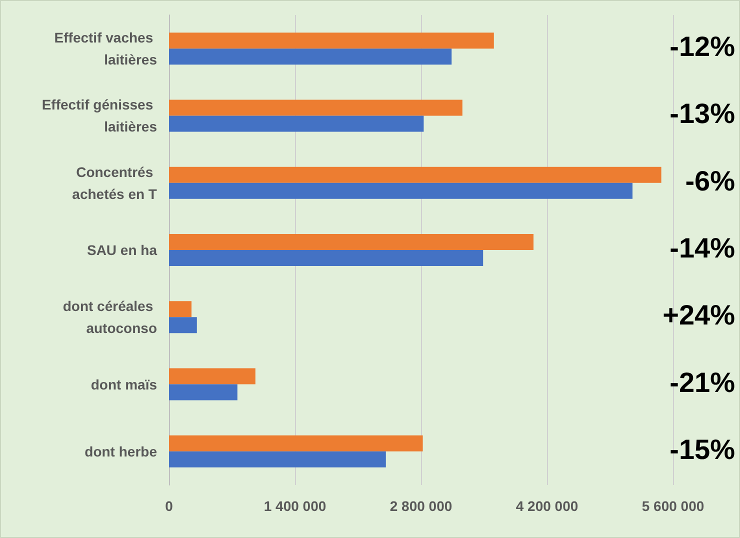 The height and width of the screenshot is (538, 740). I want to click on y-tick-label: SAU en ha, so click(122, 250).